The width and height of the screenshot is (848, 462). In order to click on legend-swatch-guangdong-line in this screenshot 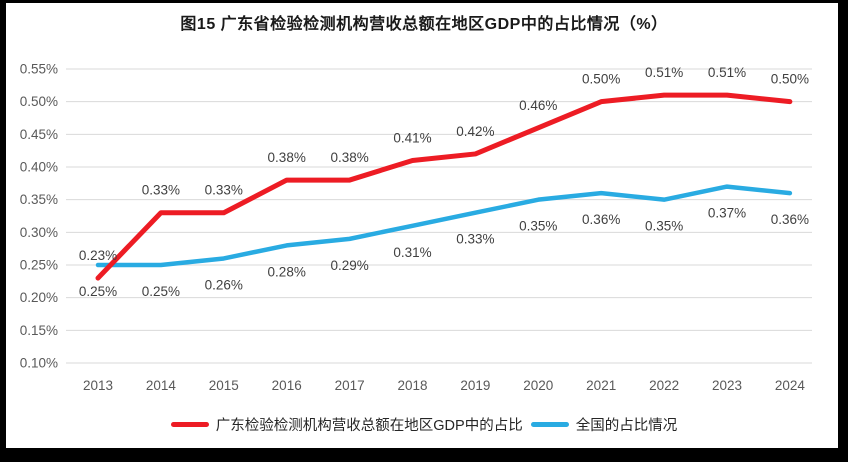, I will do `click(189, 424)`.